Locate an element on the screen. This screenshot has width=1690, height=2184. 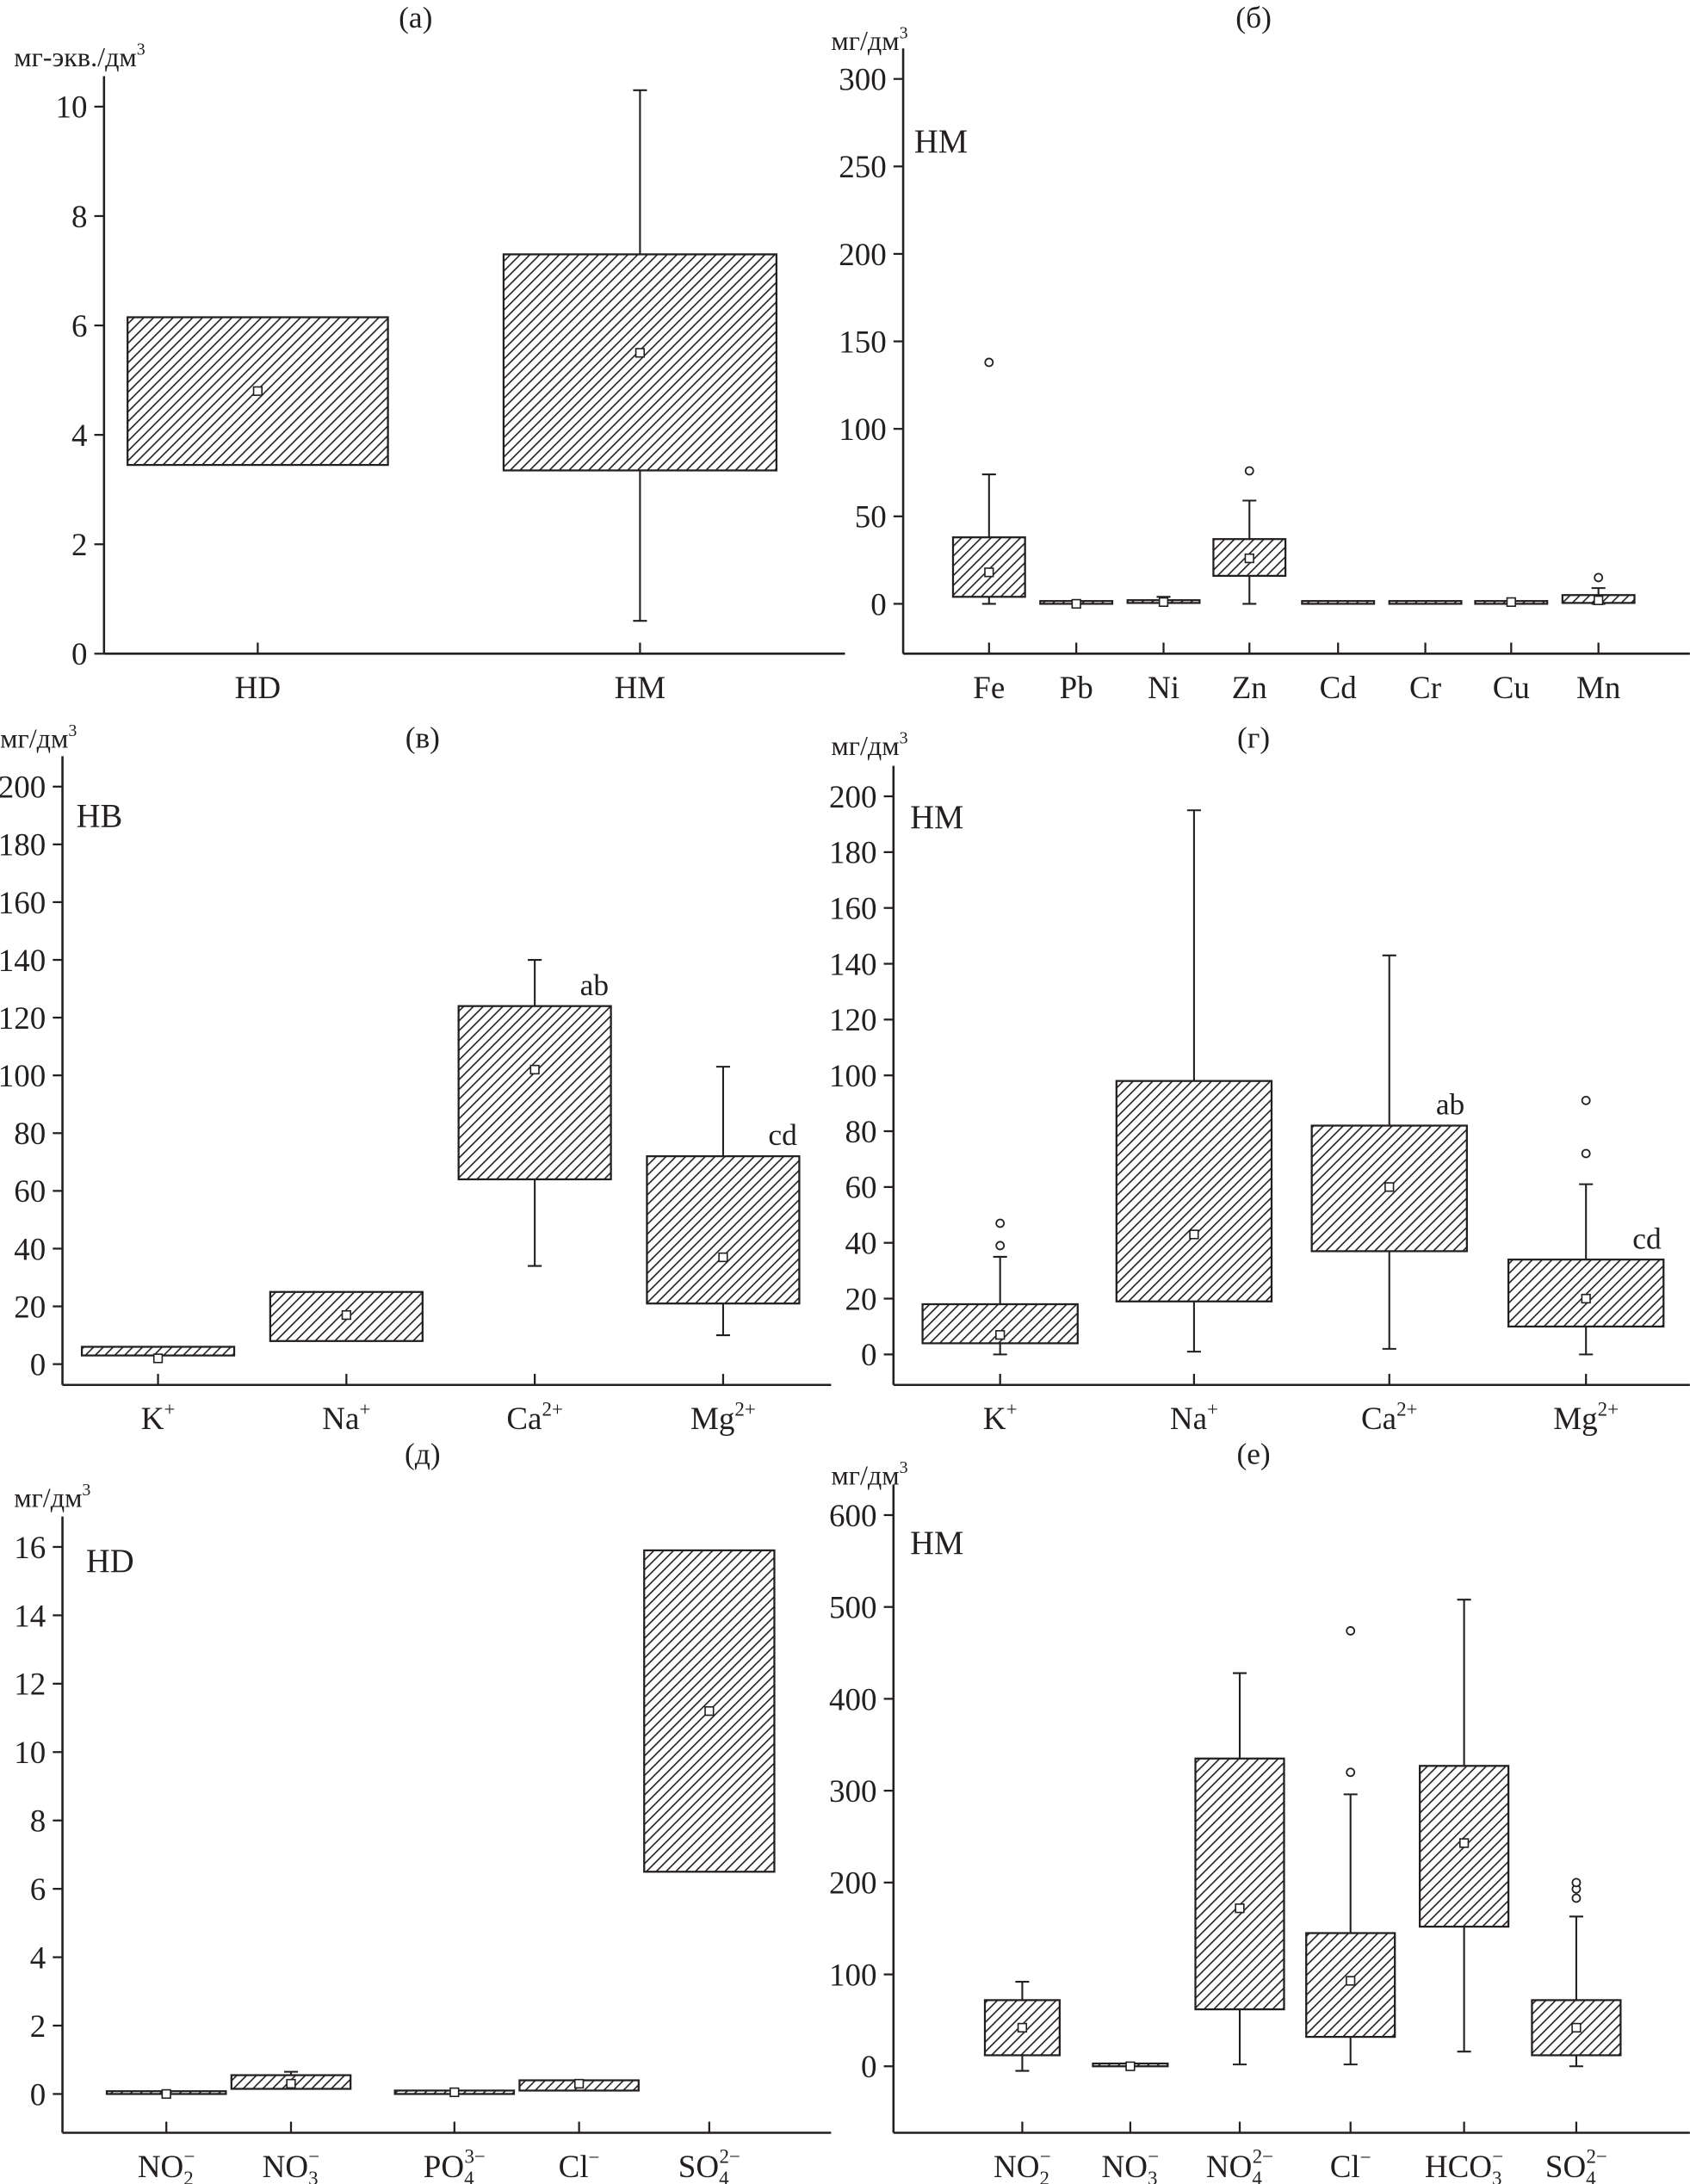
box-3: cd is located at coordinates (1586, 1225).